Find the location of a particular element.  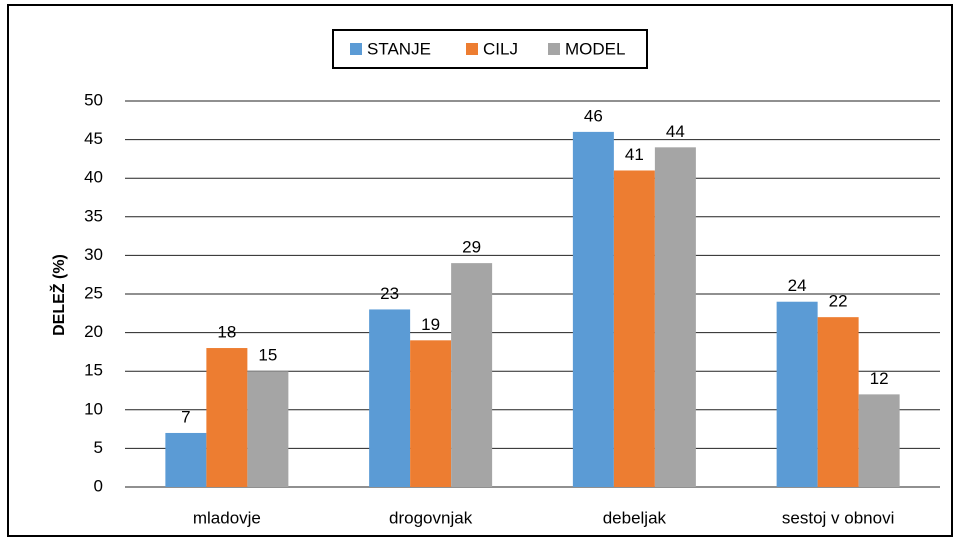

x-tick-label: debeljak is located at coordinates (635, 517).